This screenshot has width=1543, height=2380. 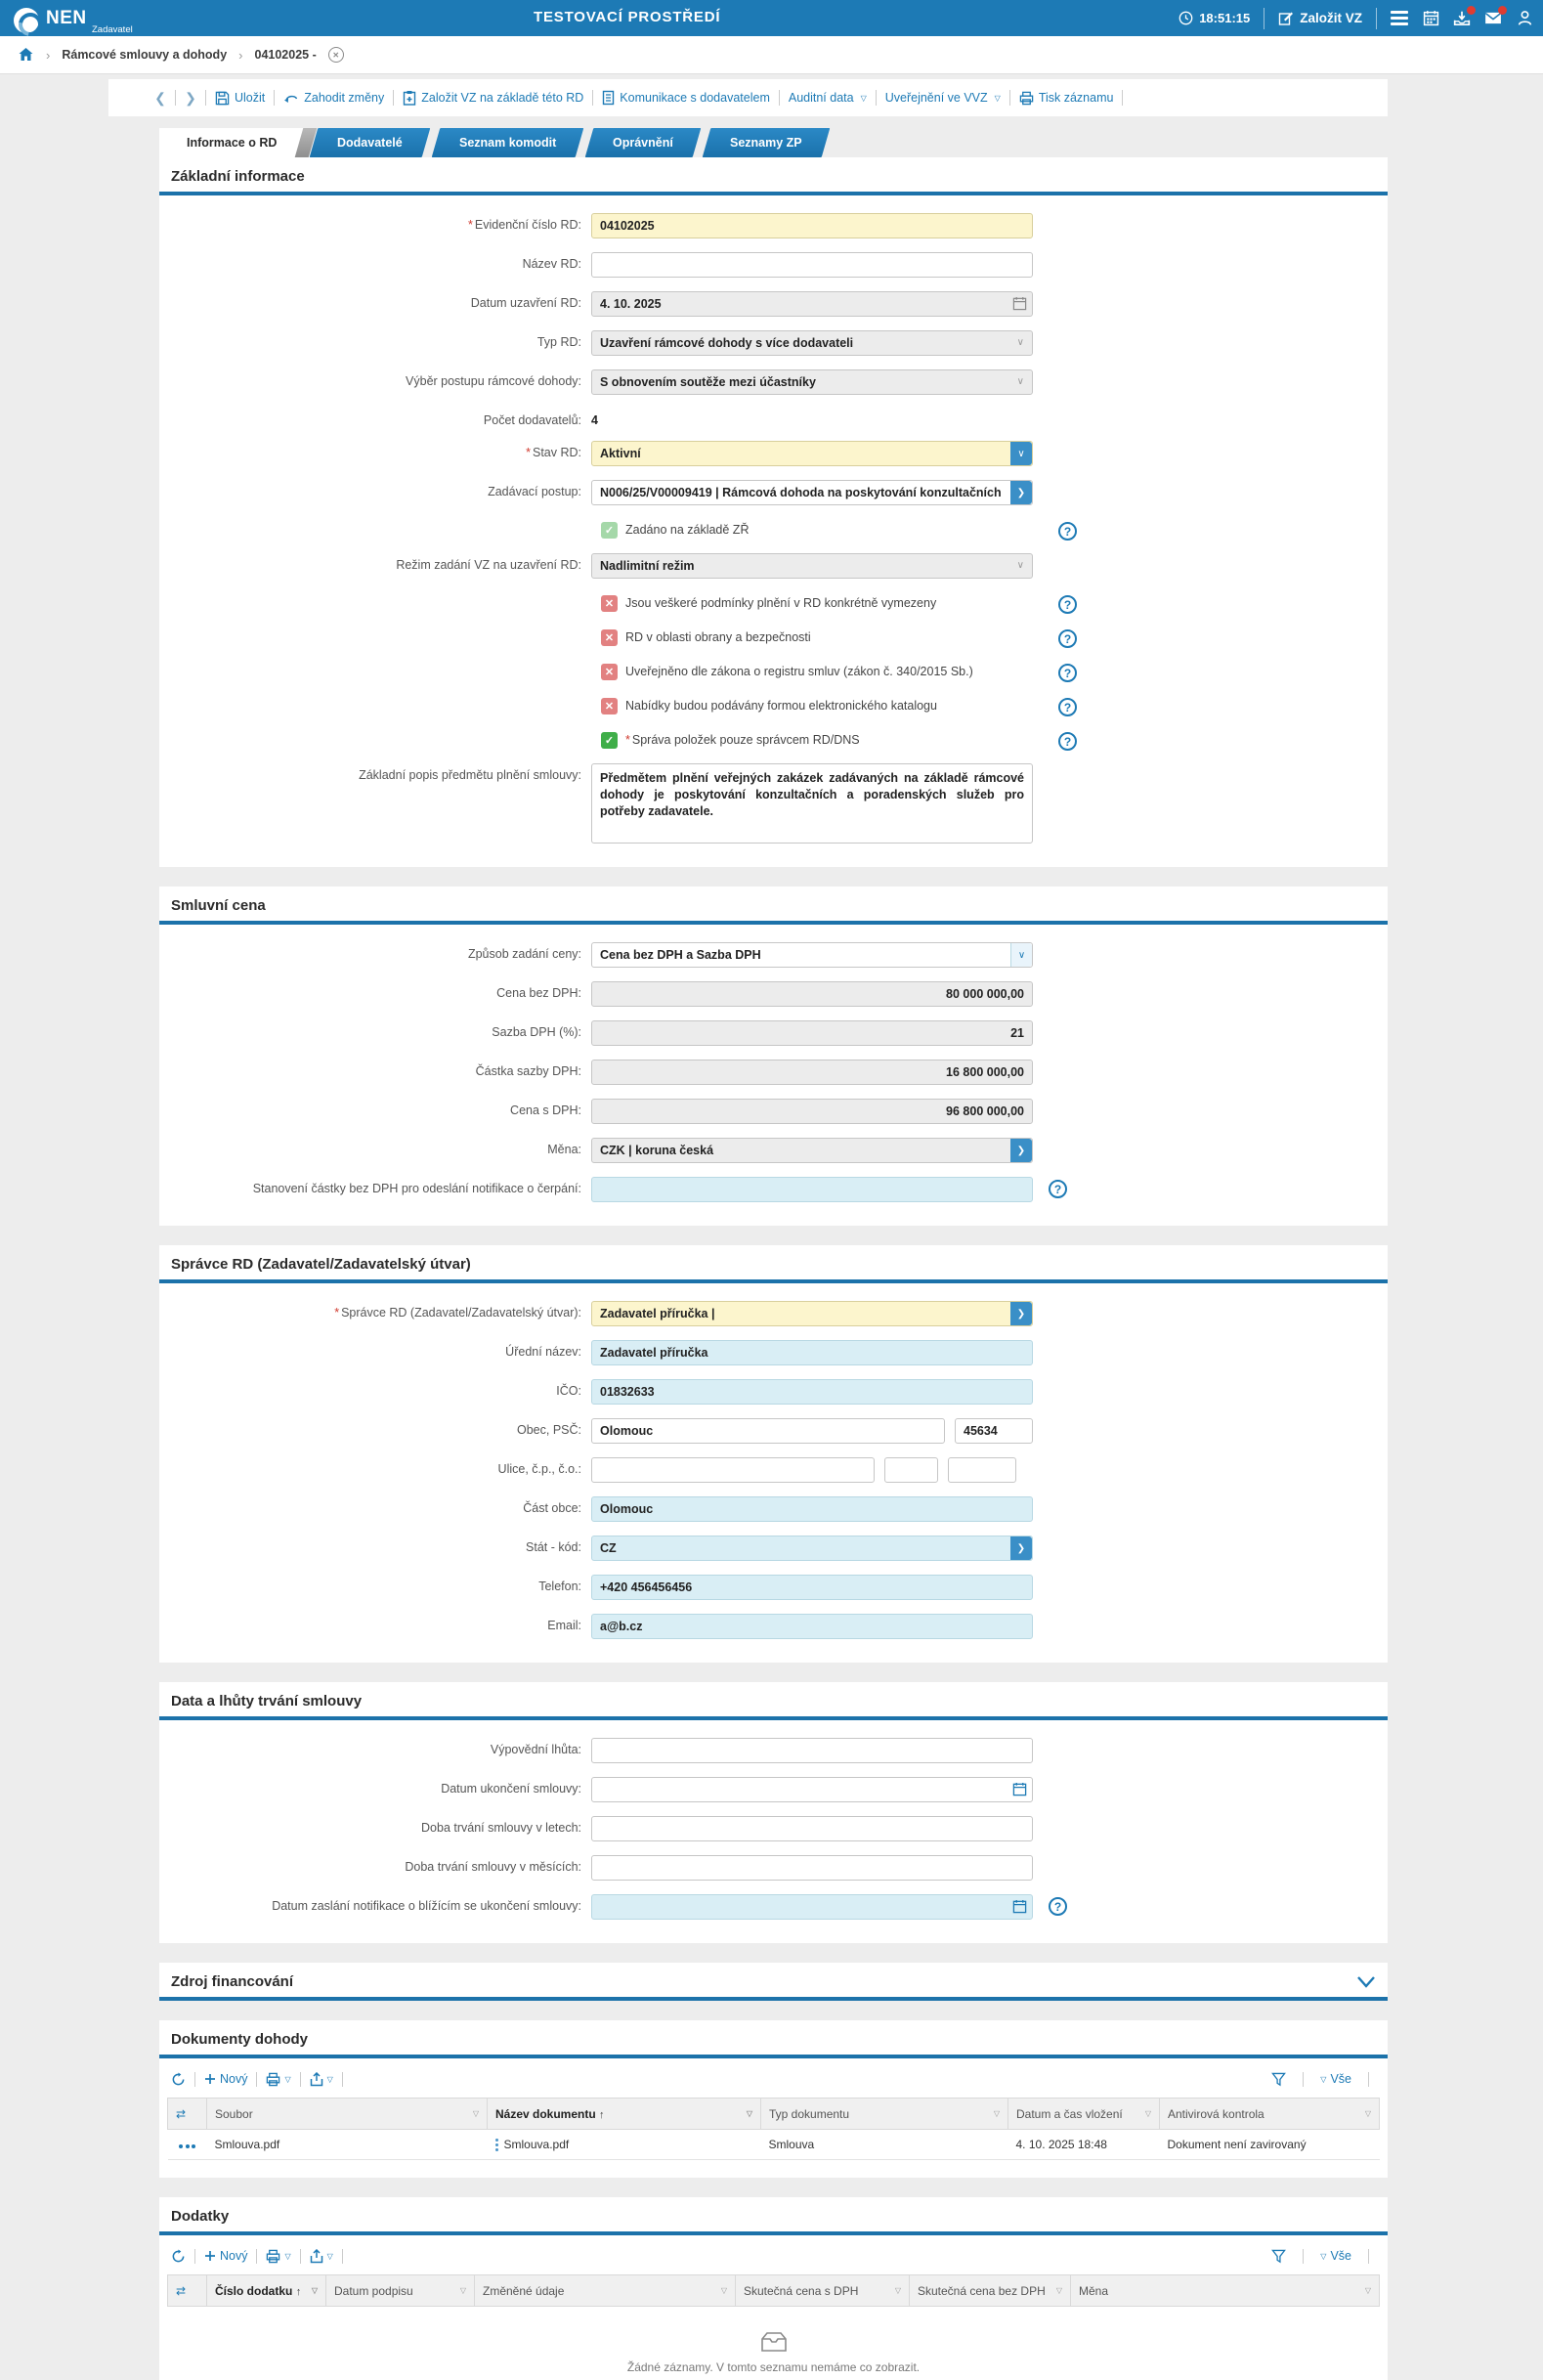 What do you see at coordinates (1066, 98) in the screenshot?
I see `print-record-button: Tisk záznamu` at bounding box center [1066, 98].